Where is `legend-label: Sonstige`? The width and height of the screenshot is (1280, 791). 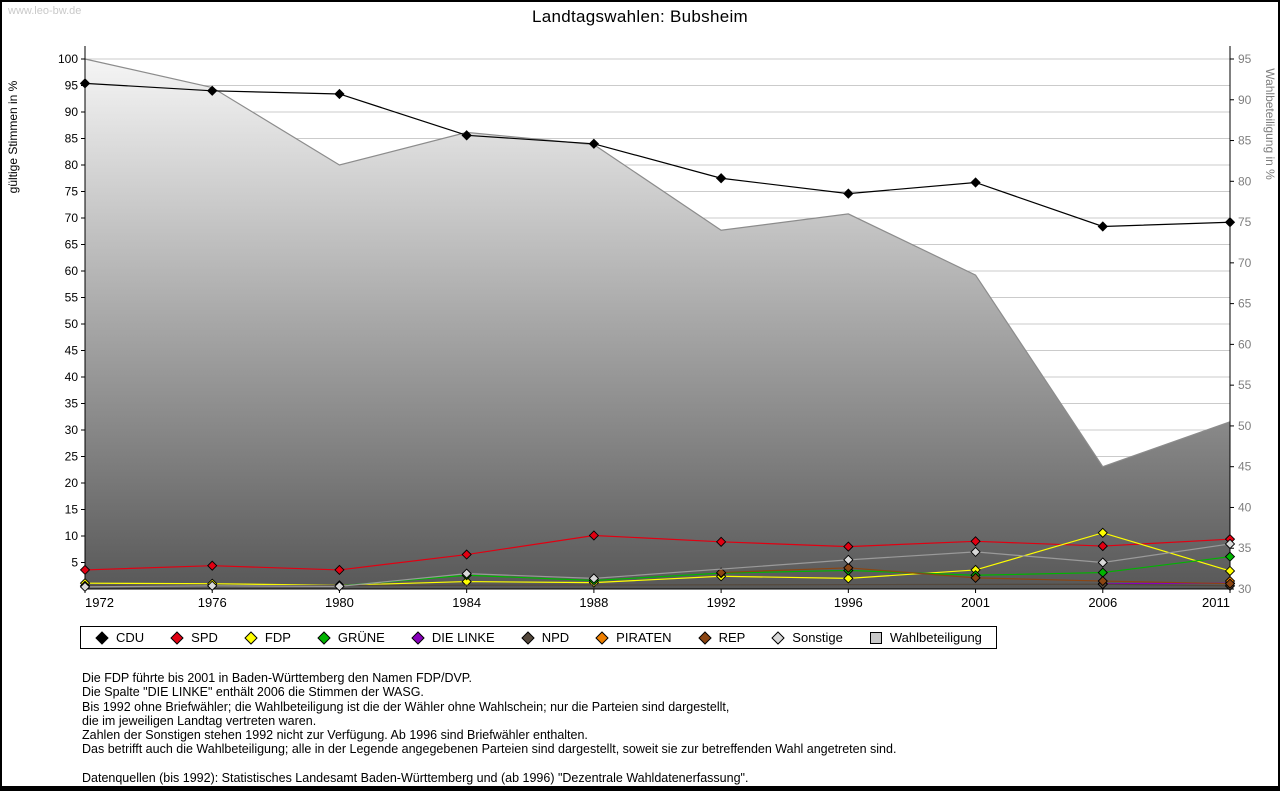
legend-label: Sonstige is located at coordinates (817, 637).